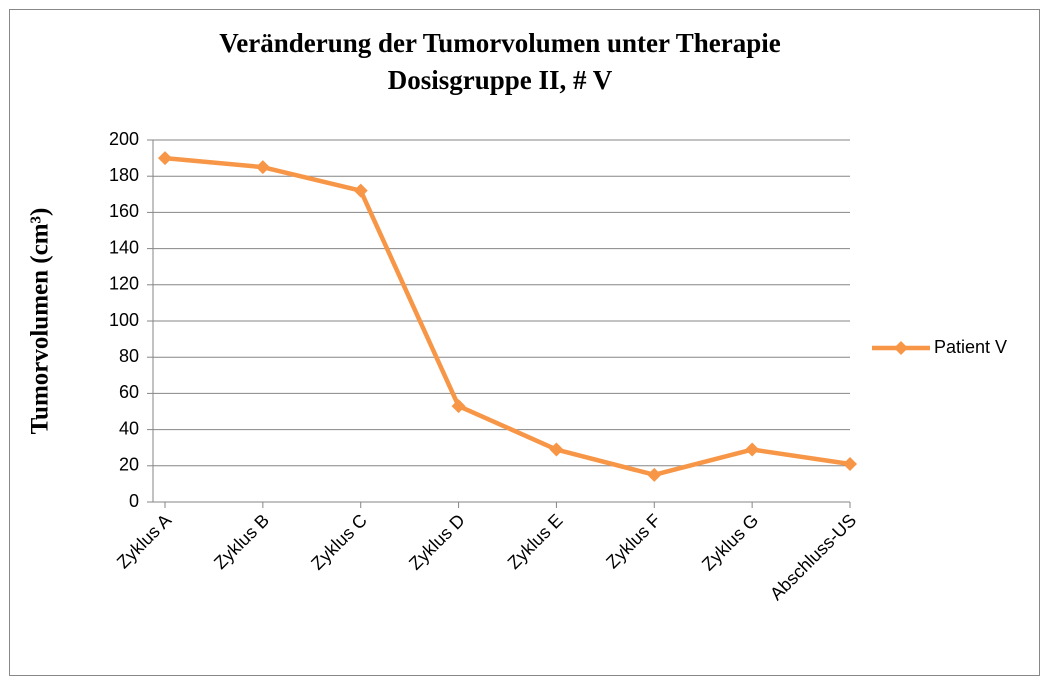 This screenshot has width=1053, height=686. I want to click on y-tick-label: 80, so click(129, 356).